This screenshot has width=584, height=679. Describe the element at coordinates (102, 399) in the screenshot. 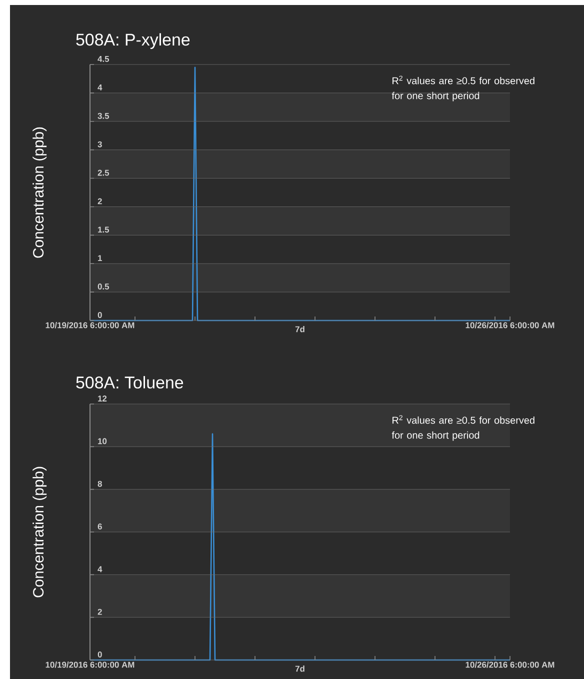

I see `y-tick-label: 12` at that location.